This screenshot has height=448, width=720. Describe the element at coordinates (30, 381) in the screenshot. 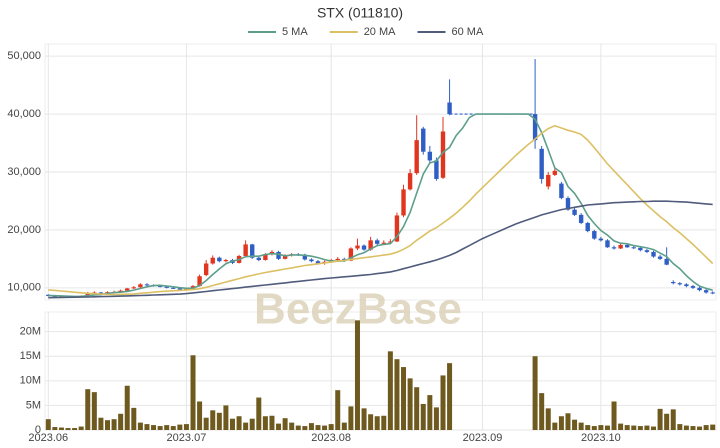

I see `y-tick-label: 10M` at that location.